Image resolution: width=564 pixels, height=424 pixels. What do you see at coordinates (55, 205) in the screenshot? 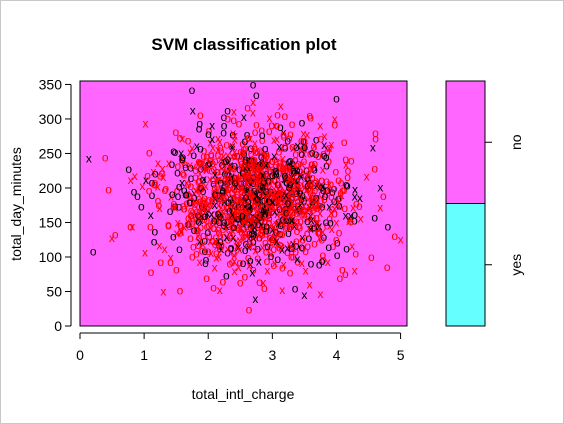
I see `y-axis: 0 50 100 150 200 250 300 350` at bounding box center [55, 205].